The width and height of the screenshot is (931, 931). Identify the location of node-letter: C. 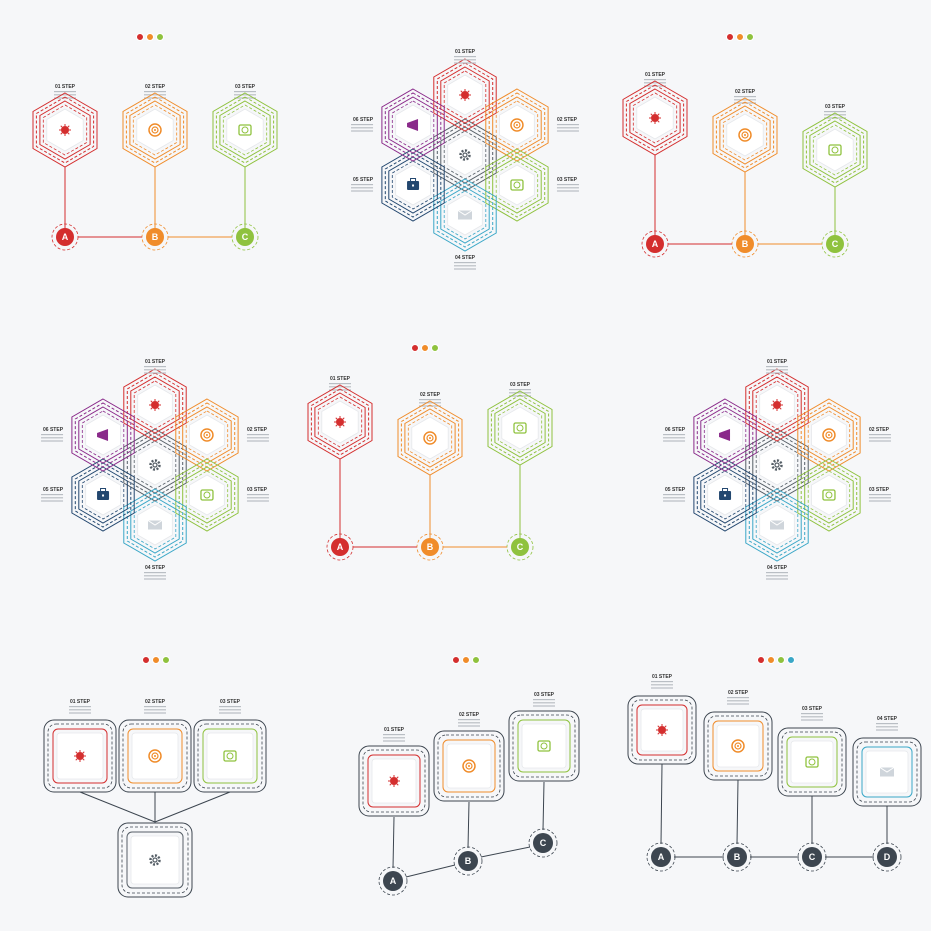
(543, 843).